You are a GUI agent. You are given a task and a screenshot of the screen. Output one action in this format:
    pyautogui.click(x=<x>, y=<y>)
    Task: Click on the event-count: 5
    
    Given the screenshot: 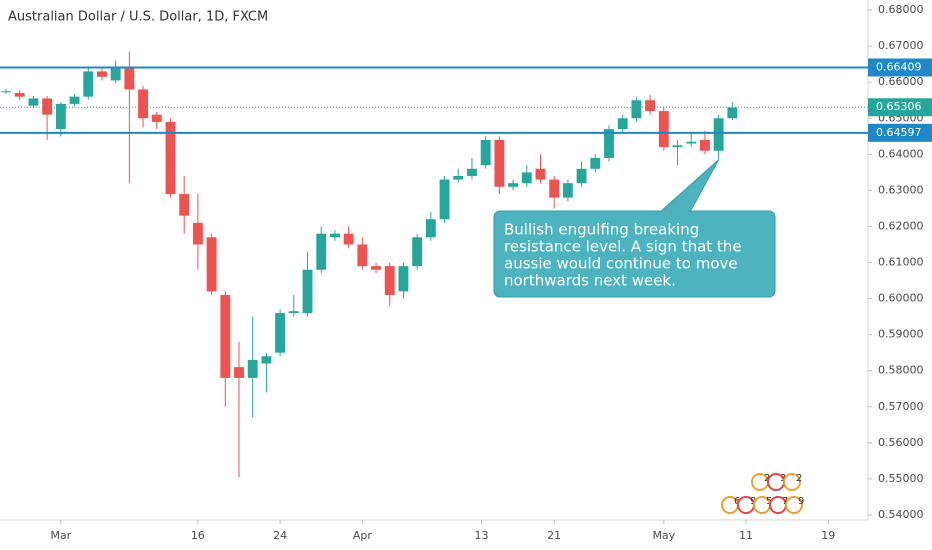 What is the action you would take?
    pyautogui.click(x=769, y=501)
    